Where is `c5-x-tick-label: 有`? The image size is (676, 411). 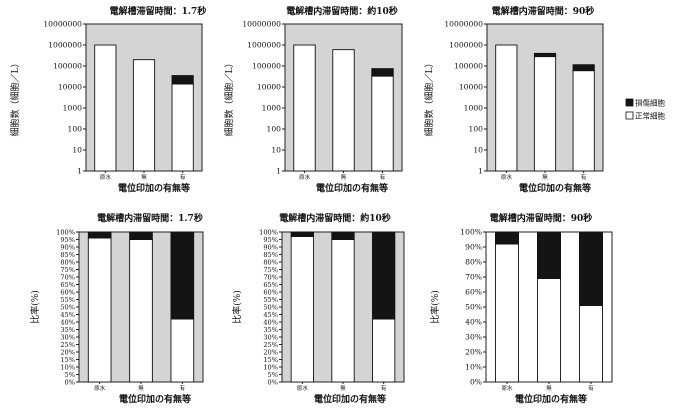 c5-x-tick-label: 有 is located at coordinates (591, 388).